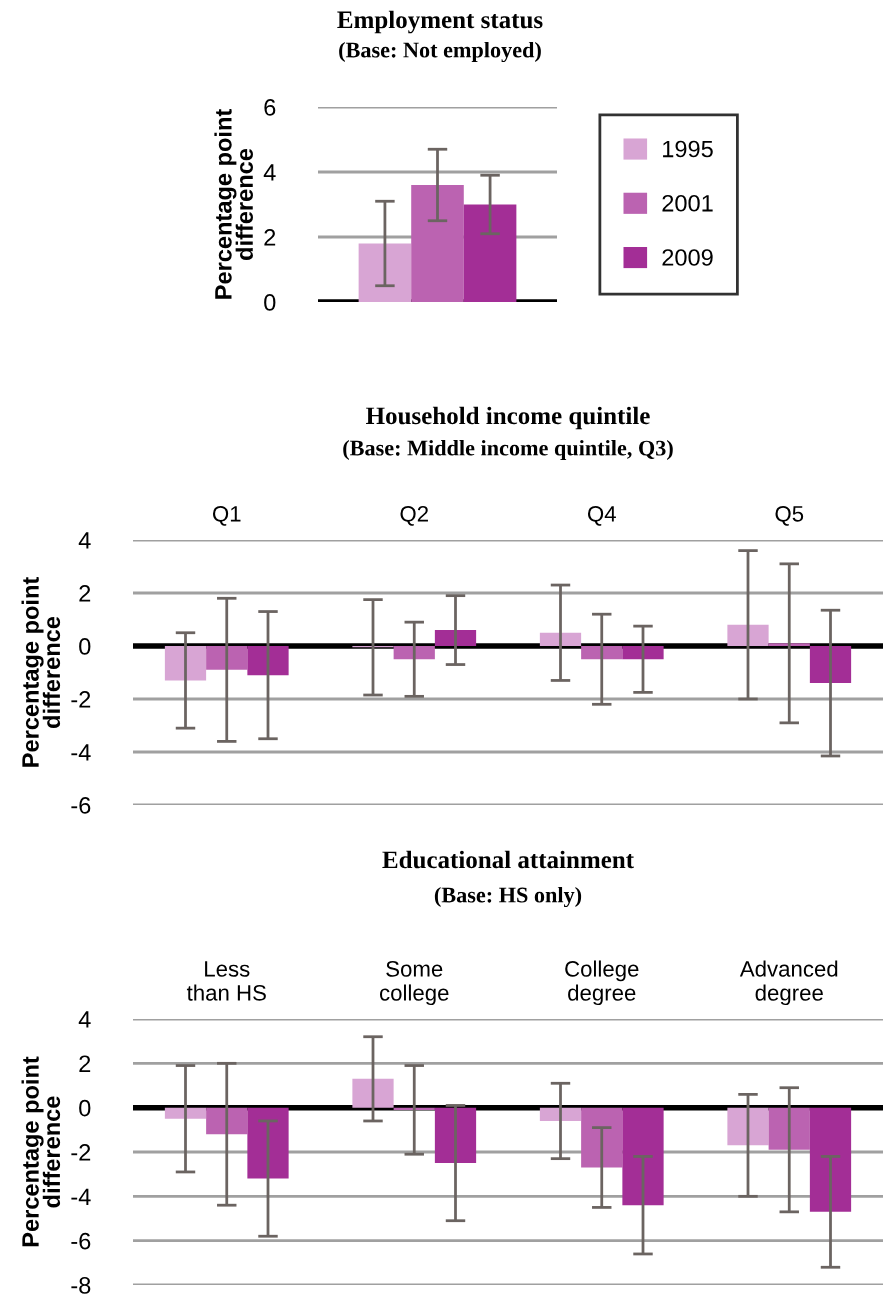 The image size is (883, 1298). I want to click on y-tick-label: 6, so click(270, 107).